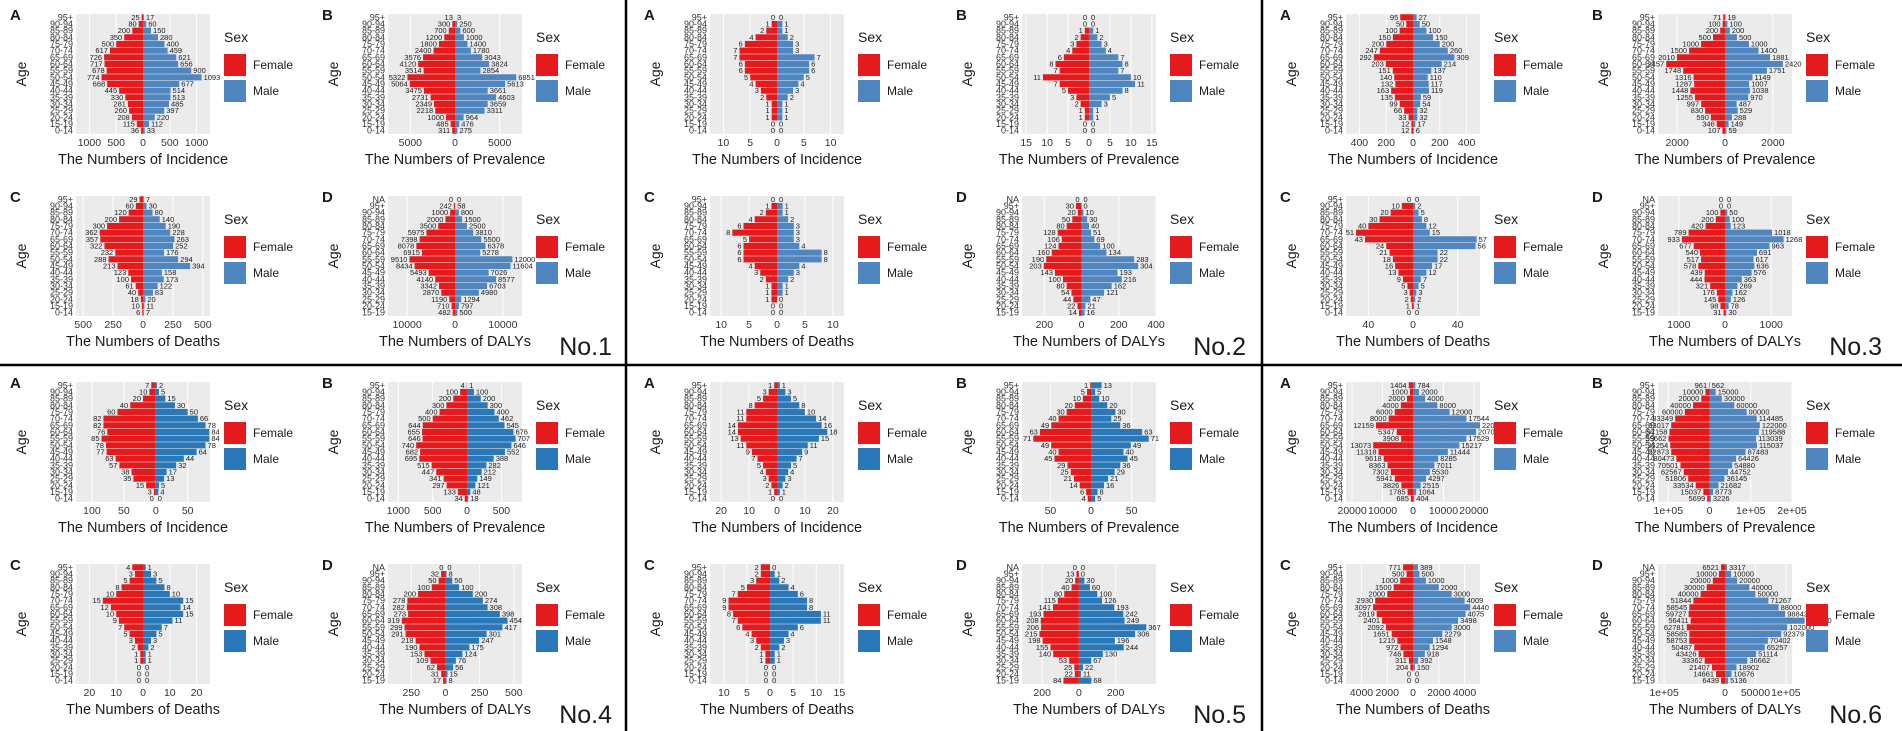 This screenshot has width=1902, height=731. Describe the element at coordinates (1405, 130) in the screenshot. I see `value-label-female: 12` at that location.